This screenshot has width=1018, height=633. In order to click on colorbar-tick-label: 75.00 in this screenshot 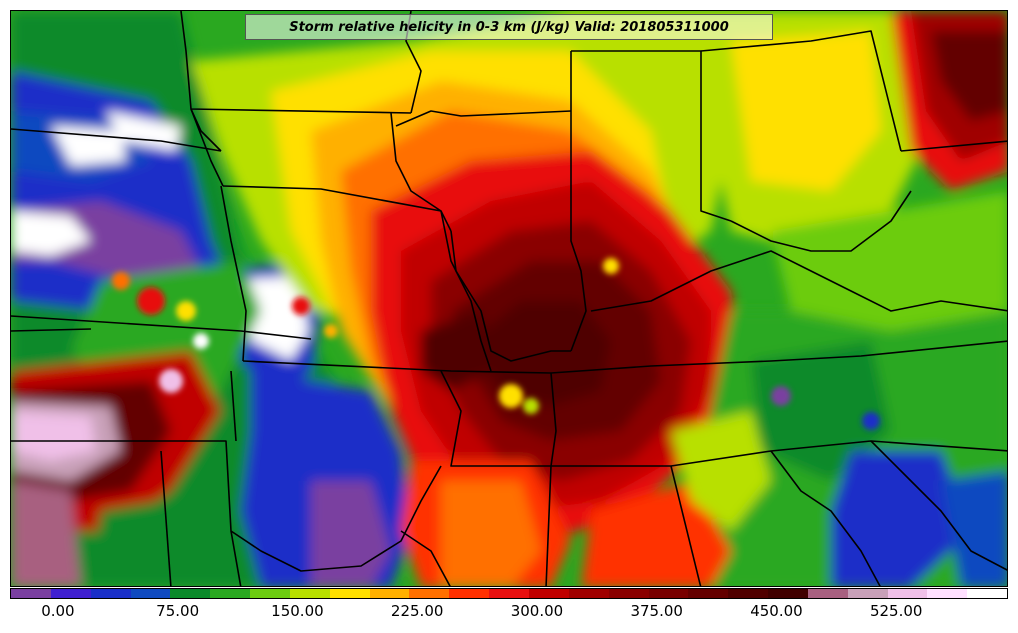, I will do `click(178, 611)`.